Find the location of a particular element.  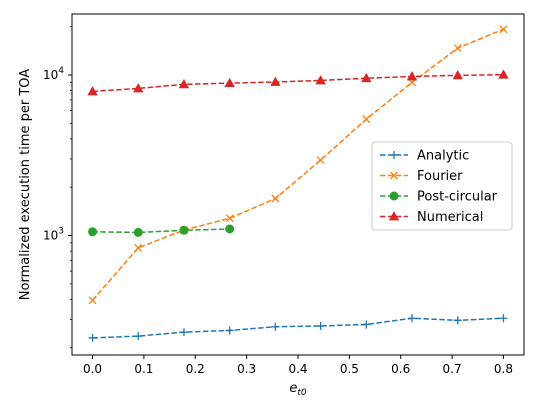

legend-label-analytic: Analytic is located at coordinates (443, 156).